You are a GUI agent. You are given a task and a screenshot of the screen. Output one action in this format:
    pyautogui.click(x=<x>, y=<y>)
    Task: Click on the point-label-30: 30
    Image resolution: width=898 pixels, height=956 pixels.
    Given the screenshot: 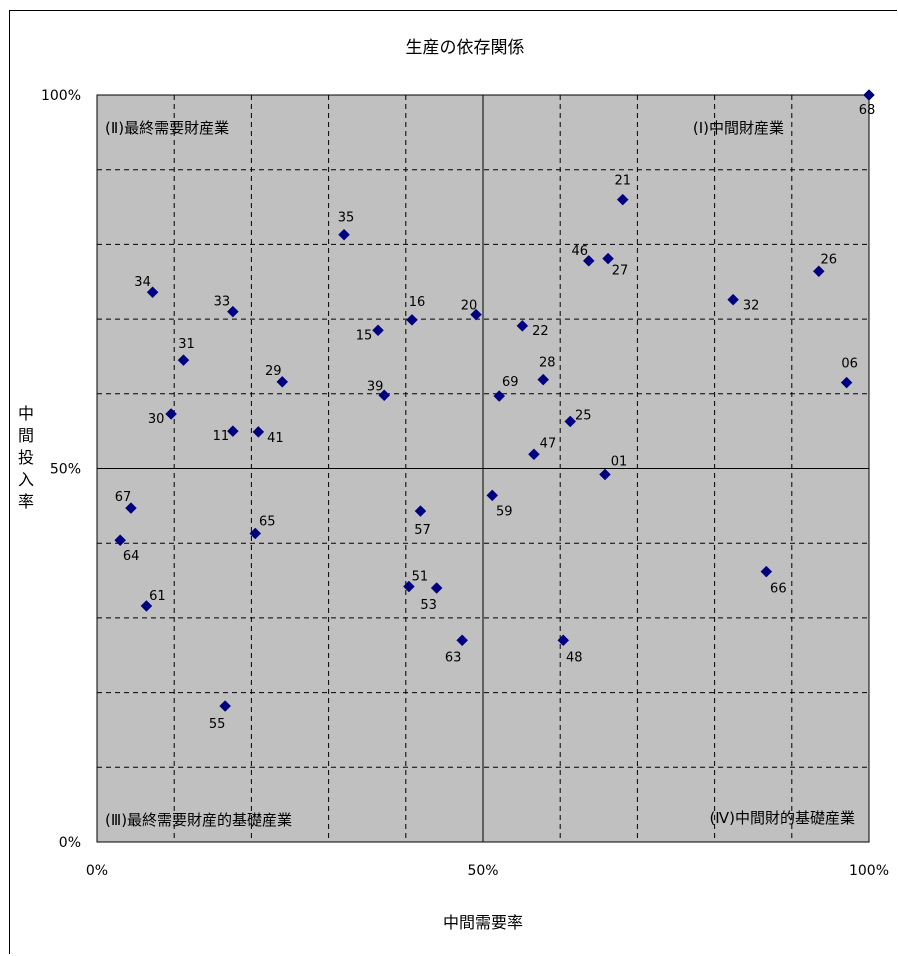 What is the action you would take?
    pyautogui.click(x=156, y=419)
    